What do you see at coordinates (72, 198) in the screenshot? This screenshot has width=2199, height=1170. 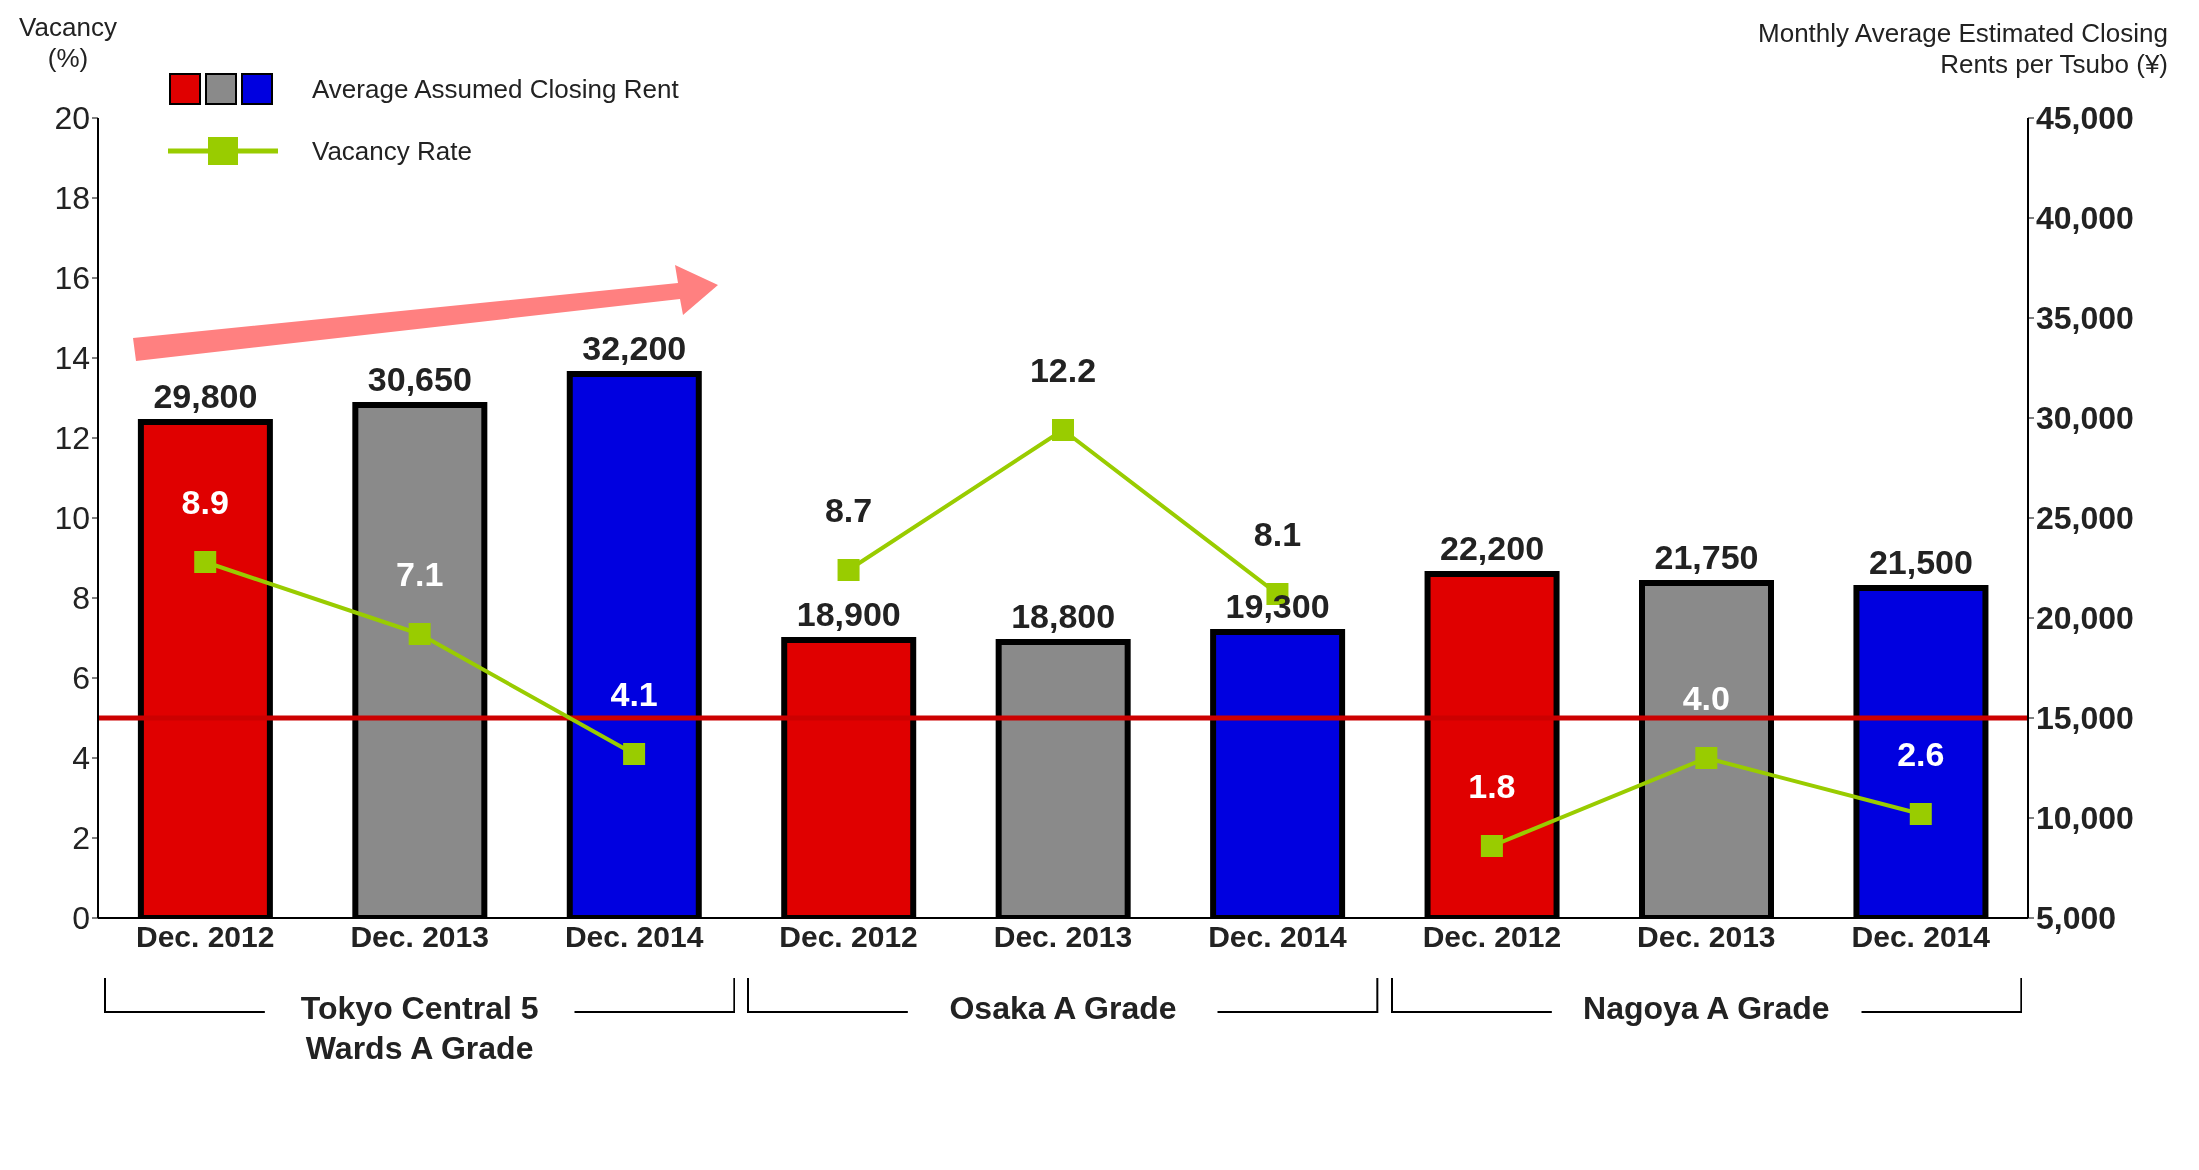 I see `y-tick-label: 18` at bounding box center [72, 198].